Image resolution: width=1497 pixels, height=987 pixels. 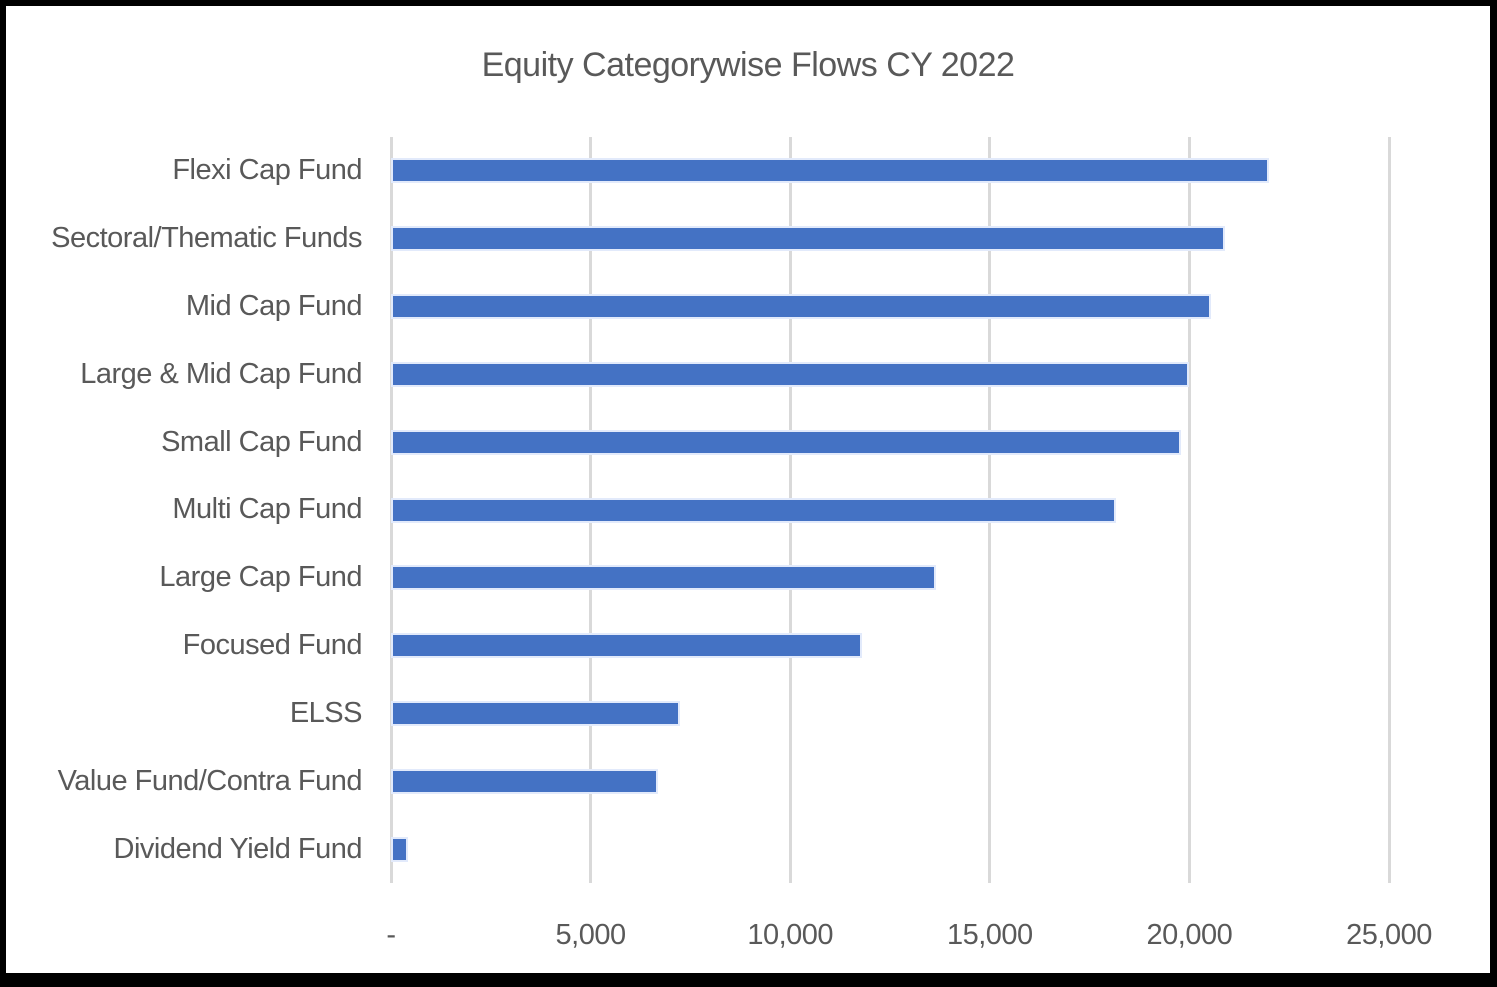 I want to click on category-label: Dividend Yield Fund, so click(x=238, y=848).